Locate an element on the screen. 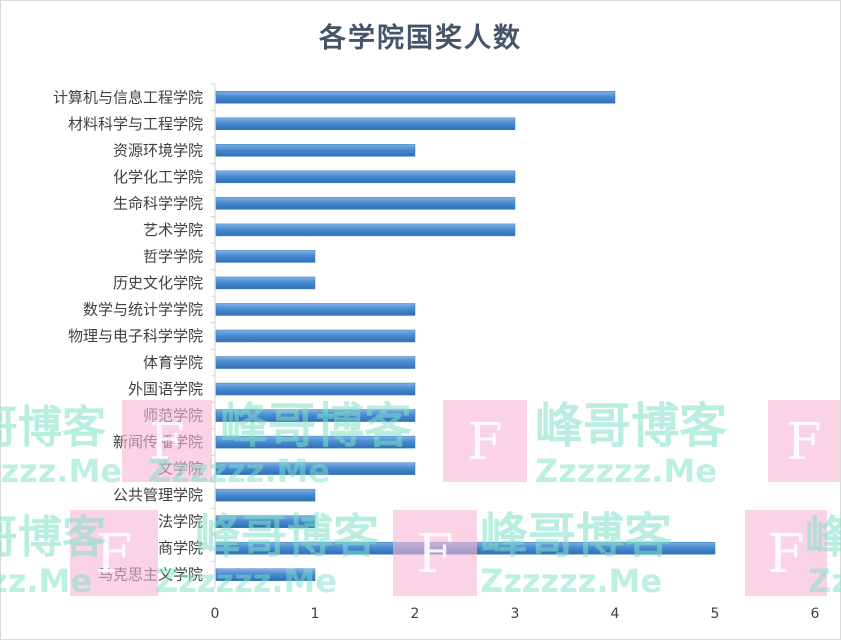 Image resolution: width=841 pixels, height=640 pixels. x-tick-label: 6 is located at coordinates (815, 614).